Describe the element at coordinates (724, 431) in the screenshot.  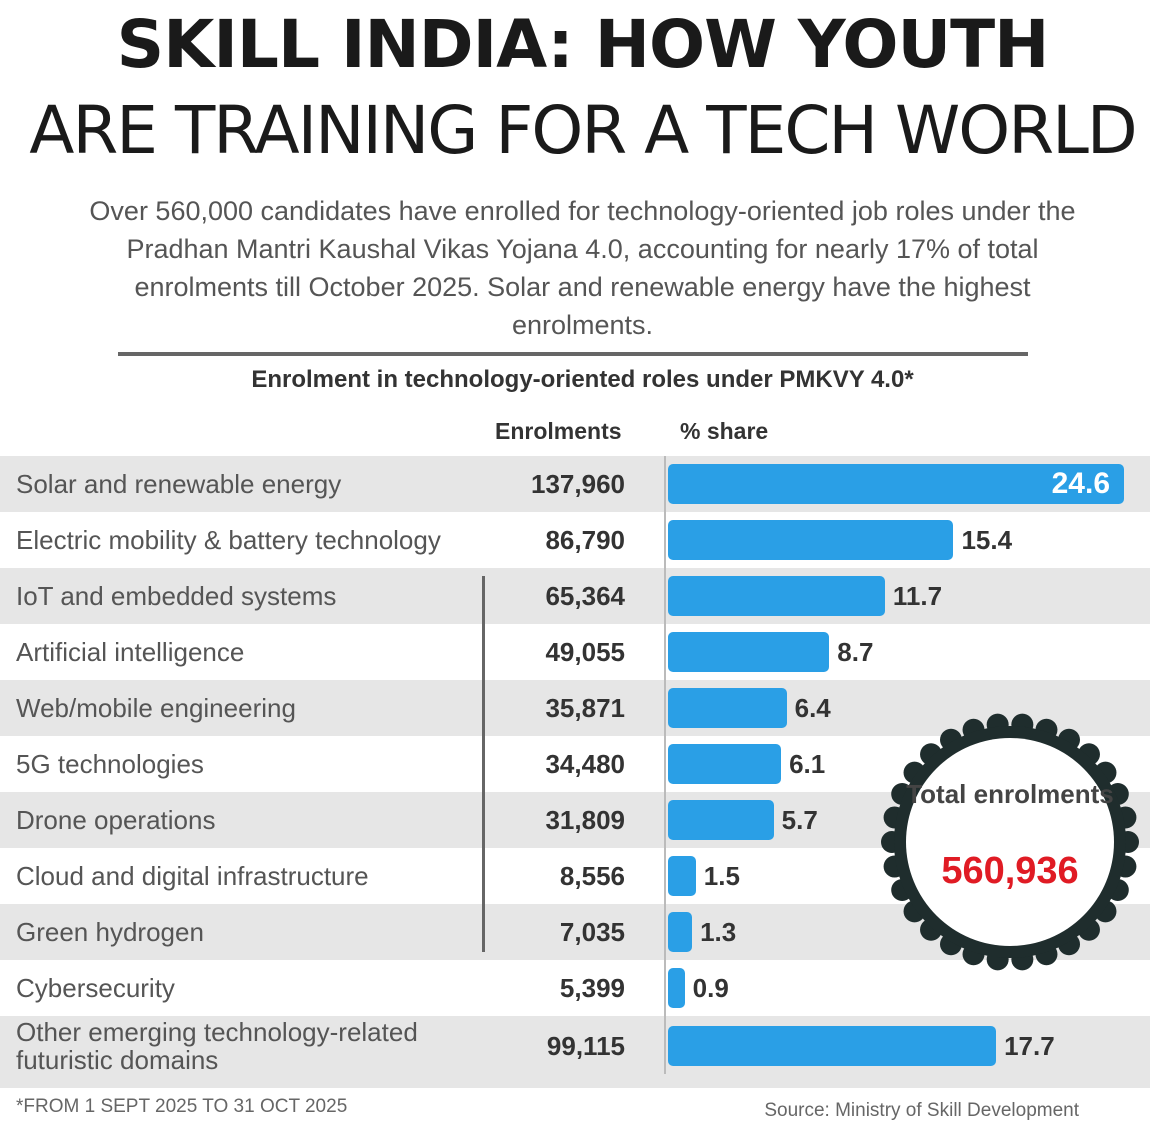
I see `column-header-share: % share` at that location.